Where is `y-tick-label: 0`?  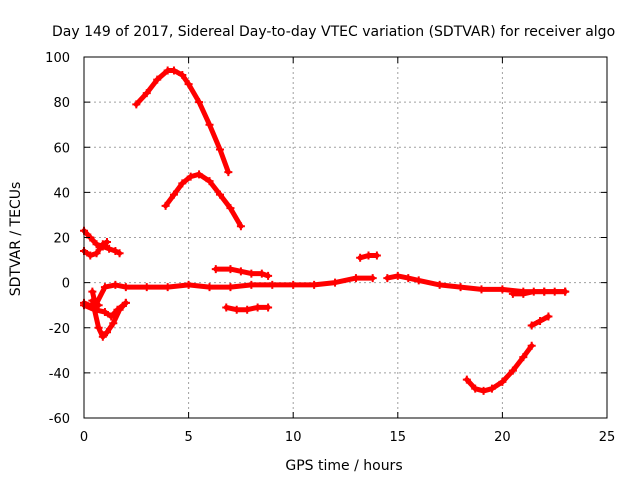 y-tick-label: 0 is located at coordinates (66, 284).